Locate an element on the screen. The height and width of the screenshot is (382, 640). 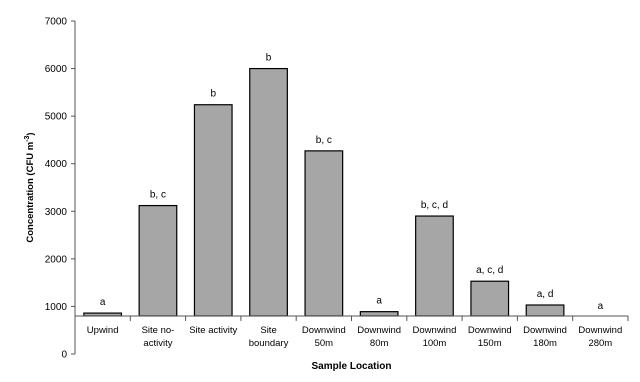
x-tick-label: 280m is located at coordinates (600, 343).